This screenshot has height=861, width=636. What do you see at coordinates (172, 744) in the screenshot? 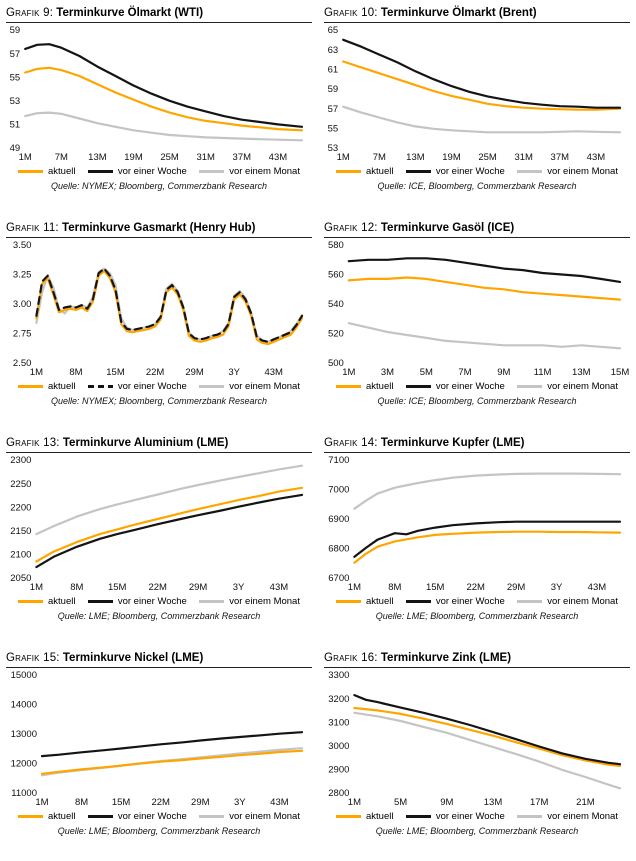
I see `series-line-vor-einer-Woche` at bounding box center [172, 744].